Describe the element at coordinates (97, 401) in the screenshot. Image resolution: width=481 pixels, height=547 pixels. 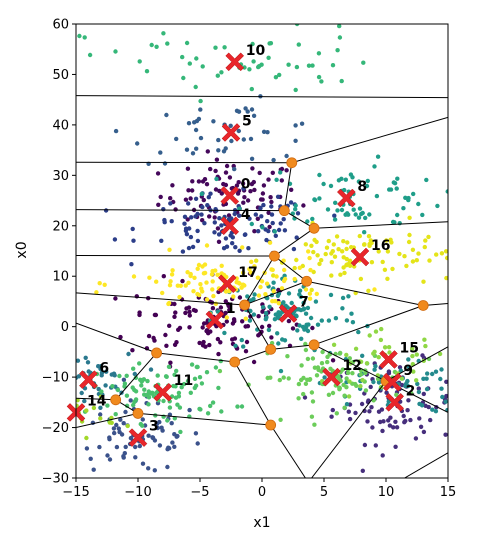
I see `cluster-label-14: 14` at that location.